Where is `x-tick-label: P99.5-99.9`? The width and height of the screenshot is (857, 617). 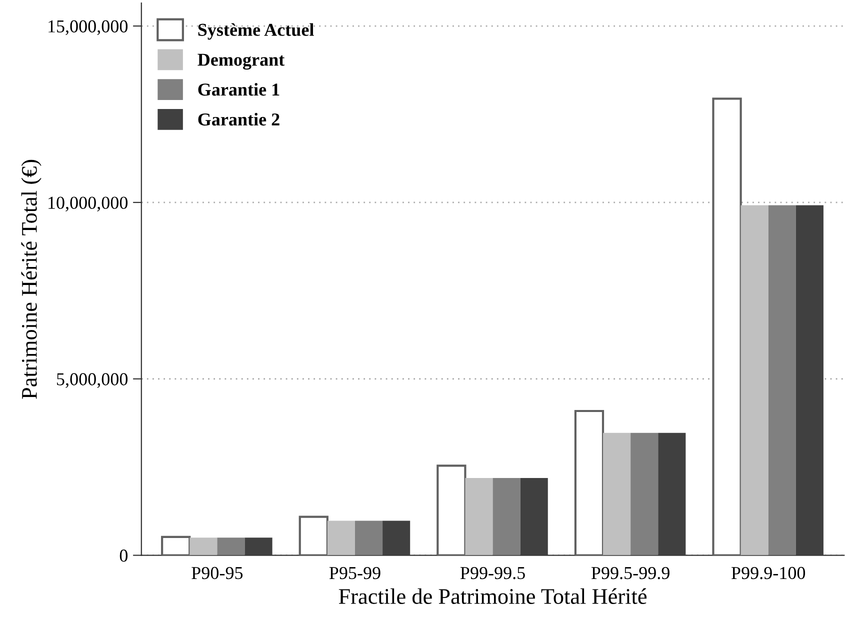
x-tick-label: P99.5-99.9 is located at coordinates (630, 573).